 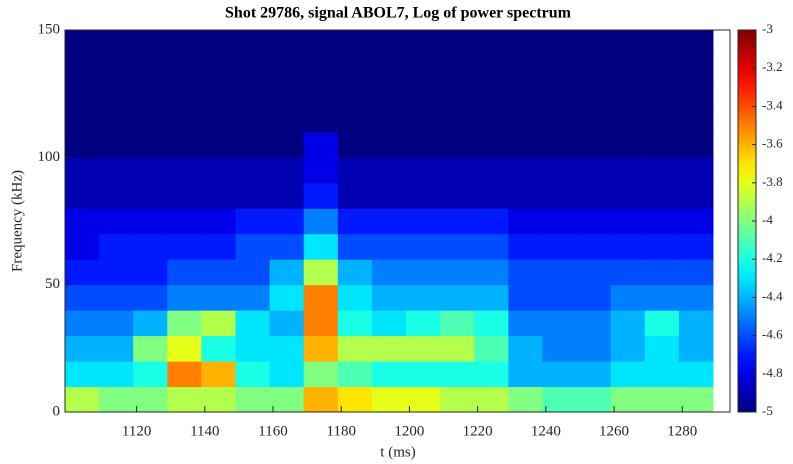 What do you see at coordinates (204, 431) in the screenshot?
I see `x-tick-label: 1140` at bounding box center [204, 431].